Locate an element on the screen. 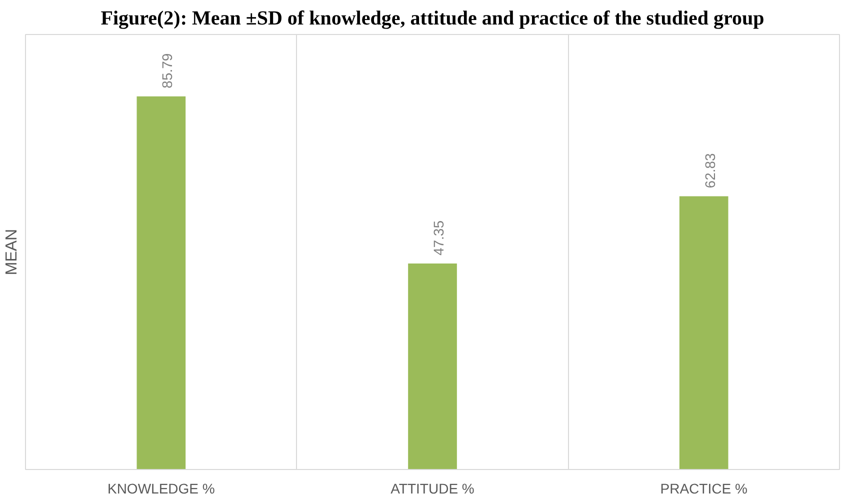 Image resolution: width=851 pixels, height=499 pixels. x-tick-label: KNOWLEDGE % is located at coordinates (161, 488).